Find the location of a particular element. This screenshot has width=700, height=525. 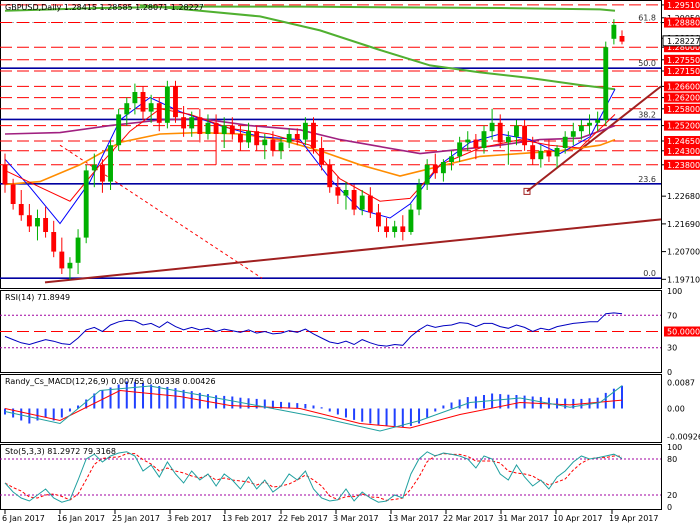

ma-long-line is located at coordinates (310, 8).